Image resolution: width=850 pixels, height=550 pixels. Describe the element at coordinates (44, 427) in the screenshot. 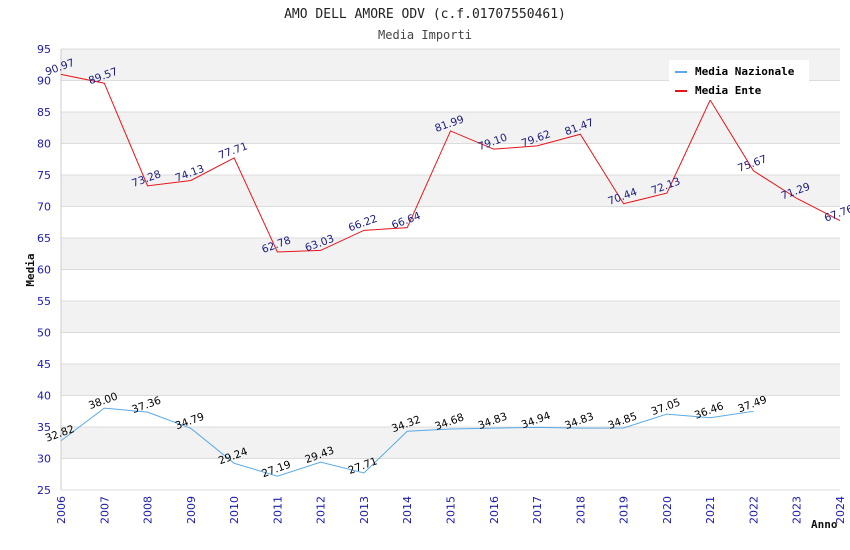

I see `y-tick-label: 35` at that location.